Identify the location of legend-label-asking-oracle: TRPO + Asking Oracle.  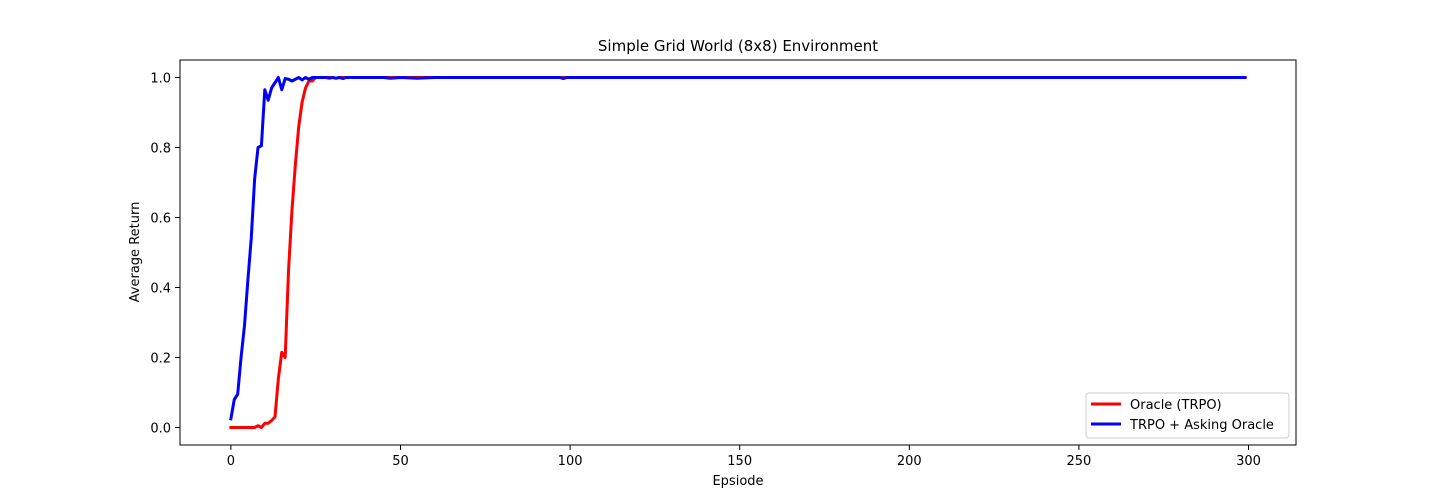
(1201, 425).